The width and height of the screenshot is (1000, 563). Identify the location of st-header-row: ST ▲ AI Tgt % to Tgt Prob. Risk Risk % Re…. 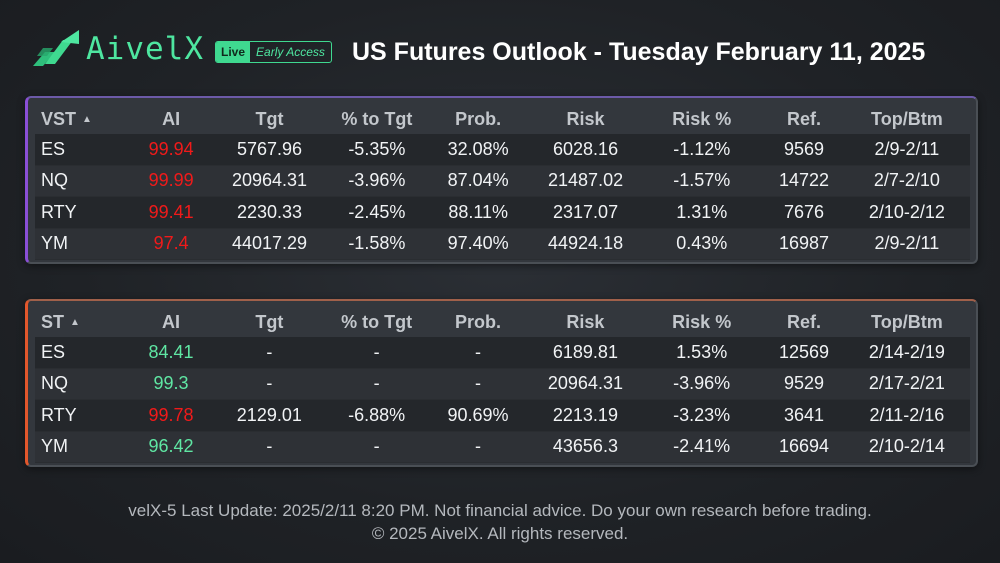
(502, 322).